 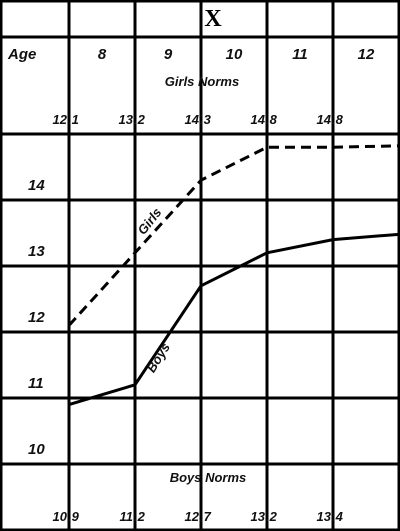 What do you see at coordinates (213, 19) in the screenshot?
I see `chart-title: X` at bounding box center [213, 19].